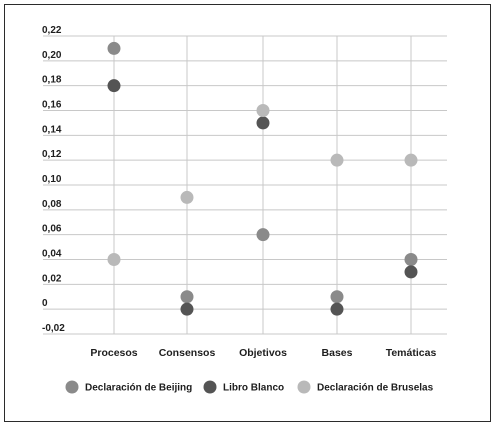  What do you see at coordinates (52, 30) in the screenshot?
I see `y-tick-label: 0,22` at bounding box center [52, 30].